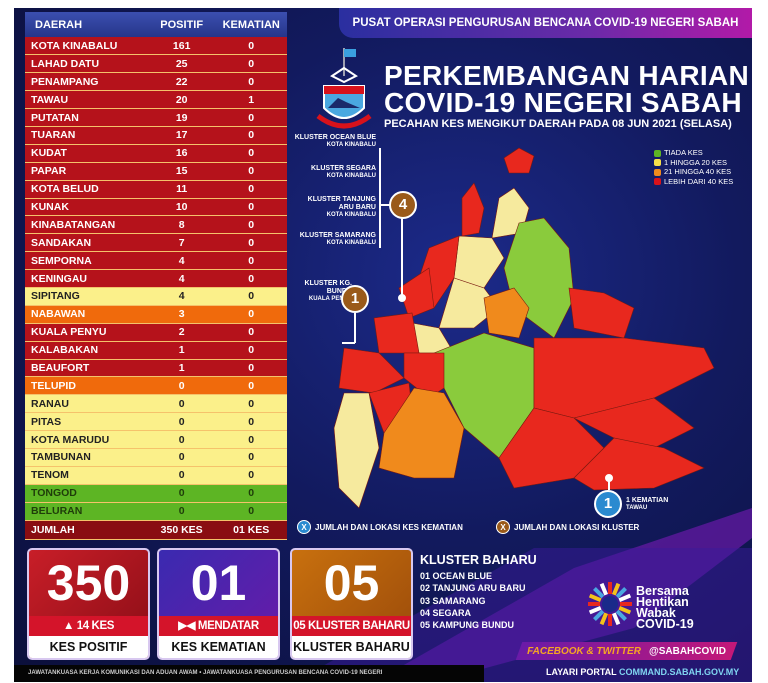 This screenshot has height=683, width=768. I want to click on table-row: RANAU 0 0, so click(156, 404).